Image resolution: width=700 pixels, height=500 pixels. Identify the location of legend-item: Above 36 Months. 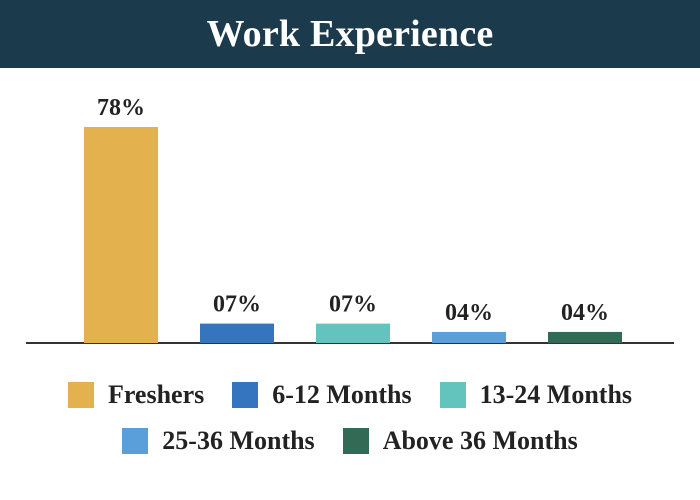
(460, 441).